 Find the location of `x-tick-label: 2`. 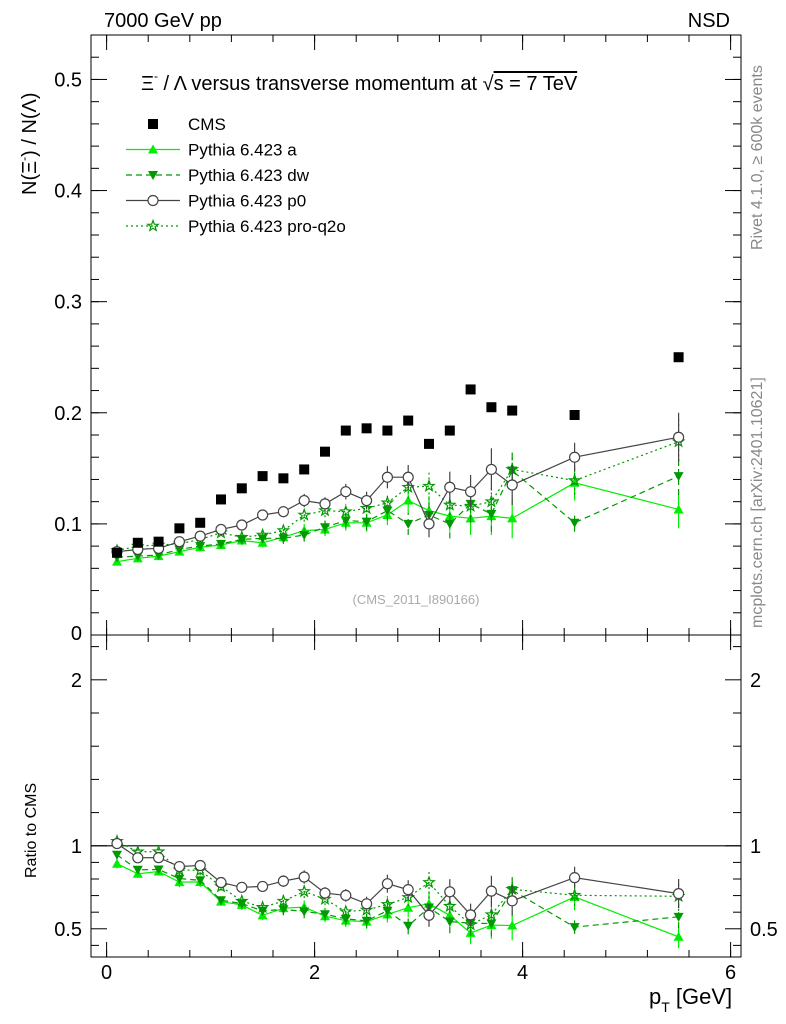

x-tick-label: 2 is located at coordinates (314, 973).